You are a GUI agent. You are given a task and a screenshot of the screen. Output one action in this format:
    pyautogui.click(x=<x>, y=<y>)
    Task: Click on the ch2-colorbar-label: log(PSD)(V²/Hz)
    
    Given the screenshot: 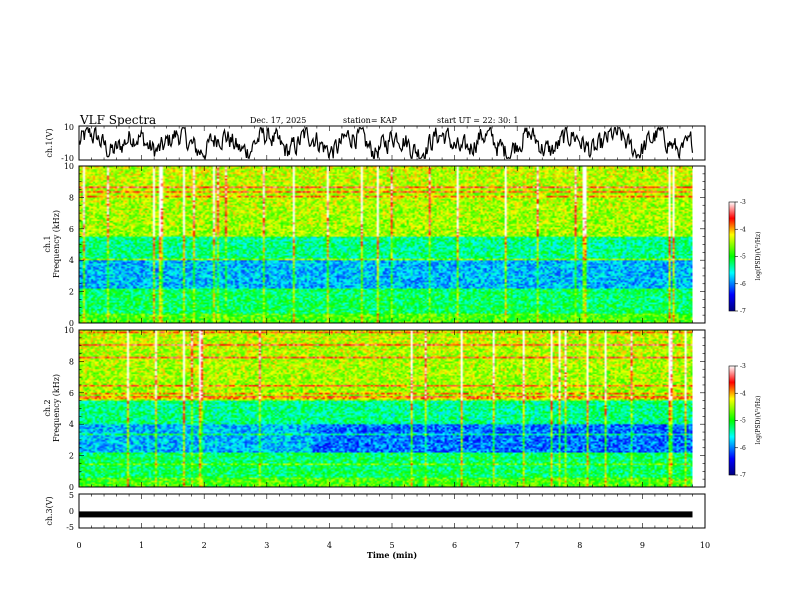 What is the action you would take?
    pyautogui.click(x=758, y=420)
    